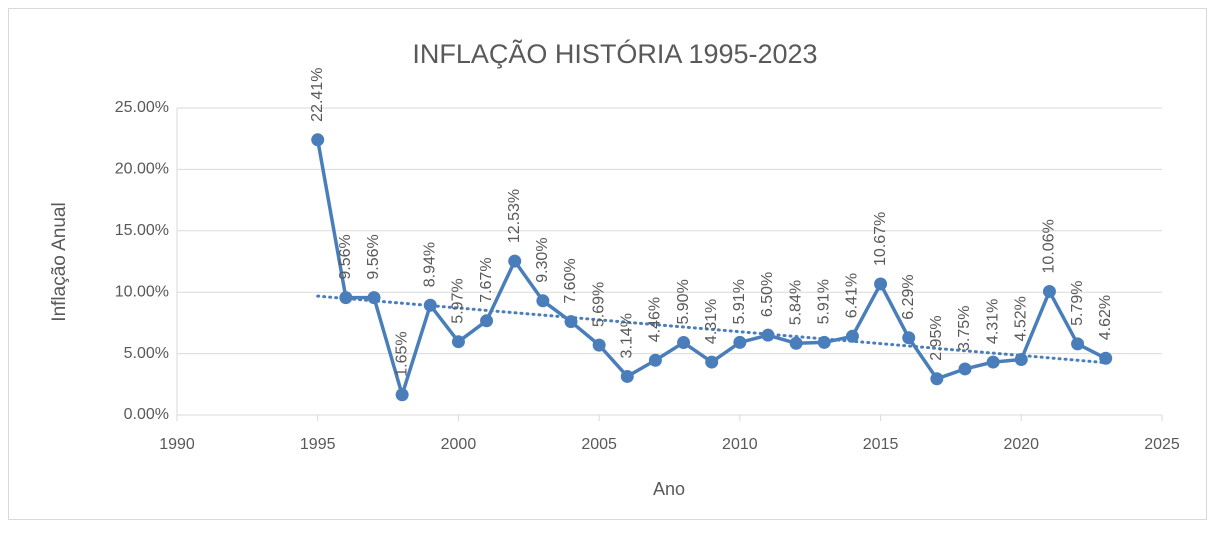  I want to click on trendline, so click(712, 329).